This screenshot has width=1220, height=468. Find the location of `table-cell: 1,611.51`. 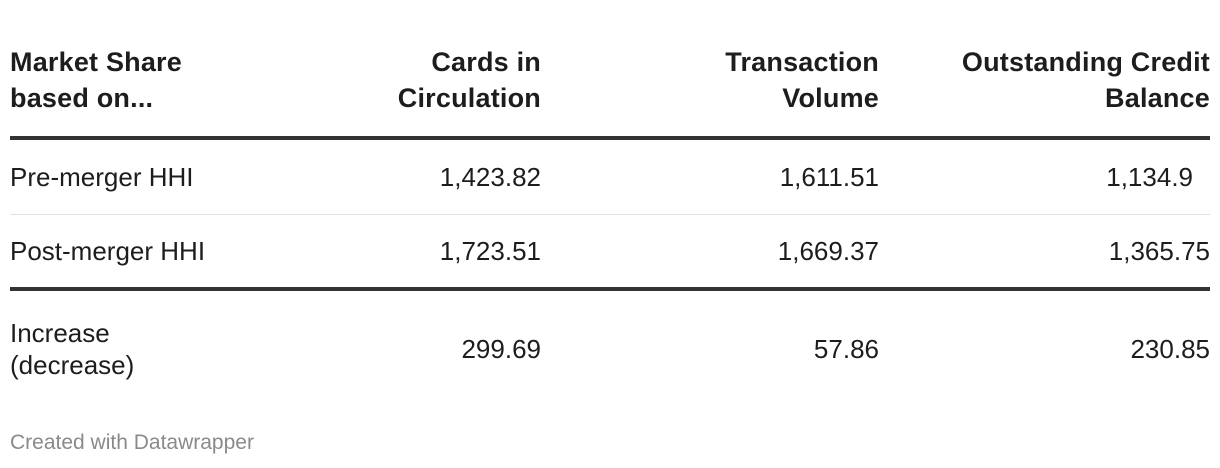

table-cell: 1,611.51 is located at coordinates (710, 176).